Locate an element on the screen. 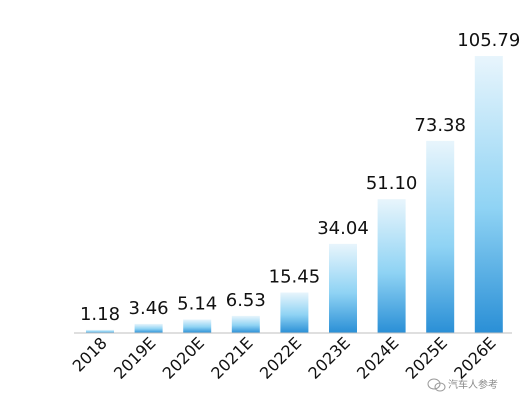  x-tick-label-2019E: 2019E is located at coordinates (134, 357).